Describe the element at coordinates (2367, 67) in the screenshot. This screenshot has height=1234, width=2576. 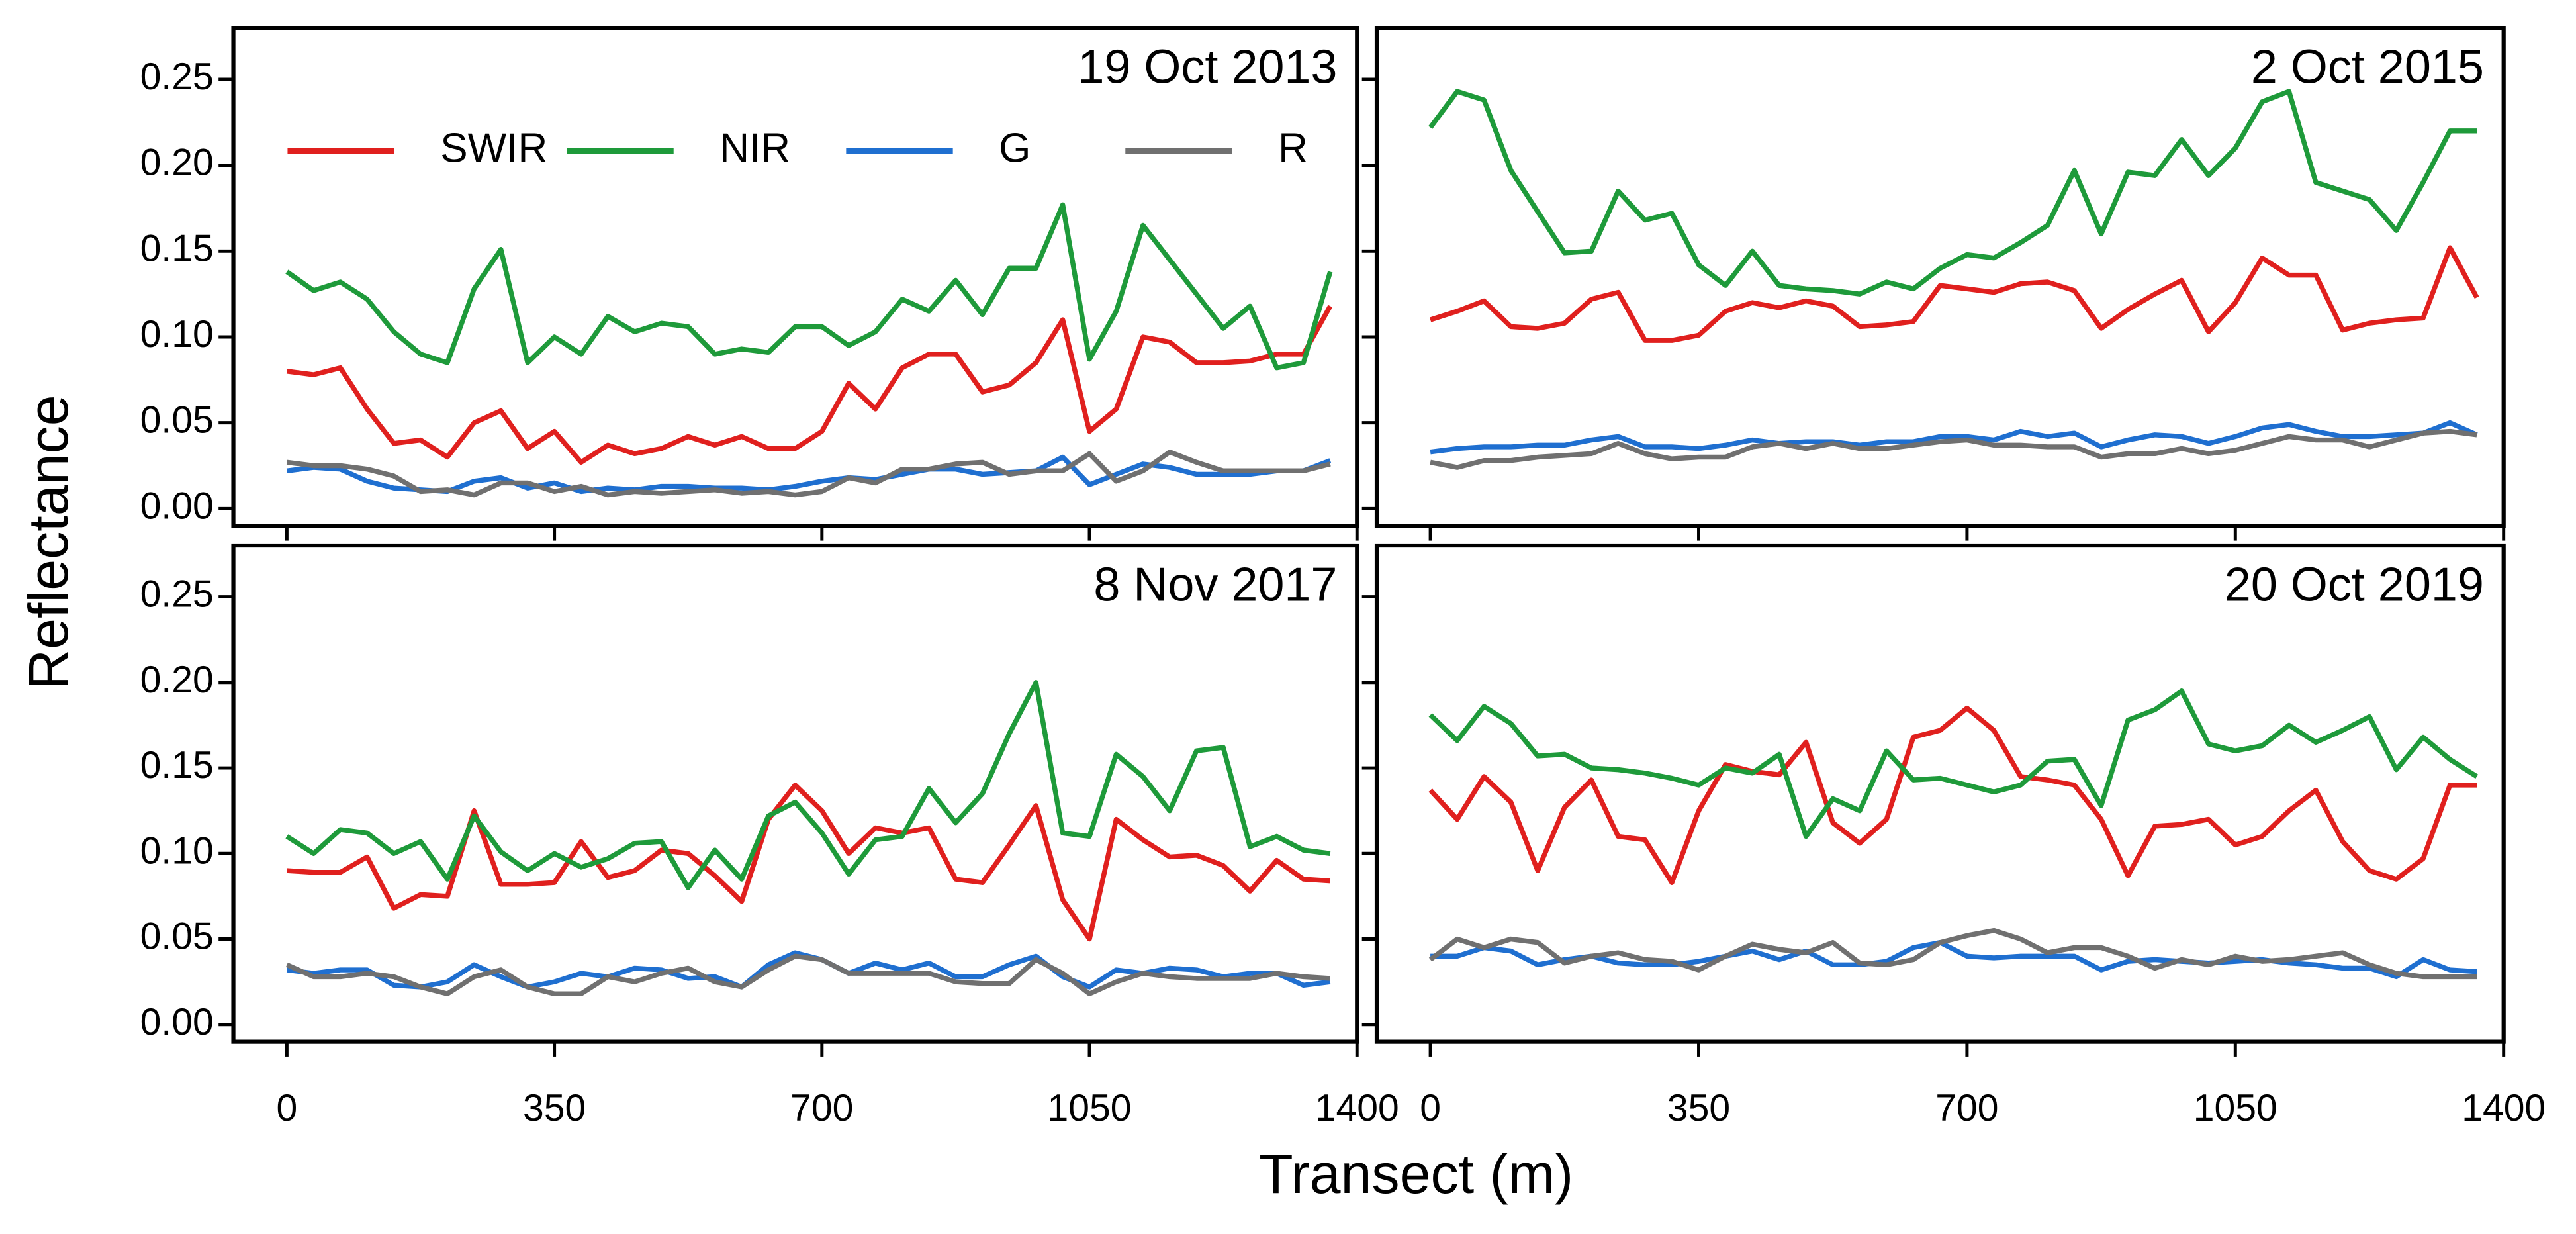
I see `panel-title: 2 Oct 2015` at that location.